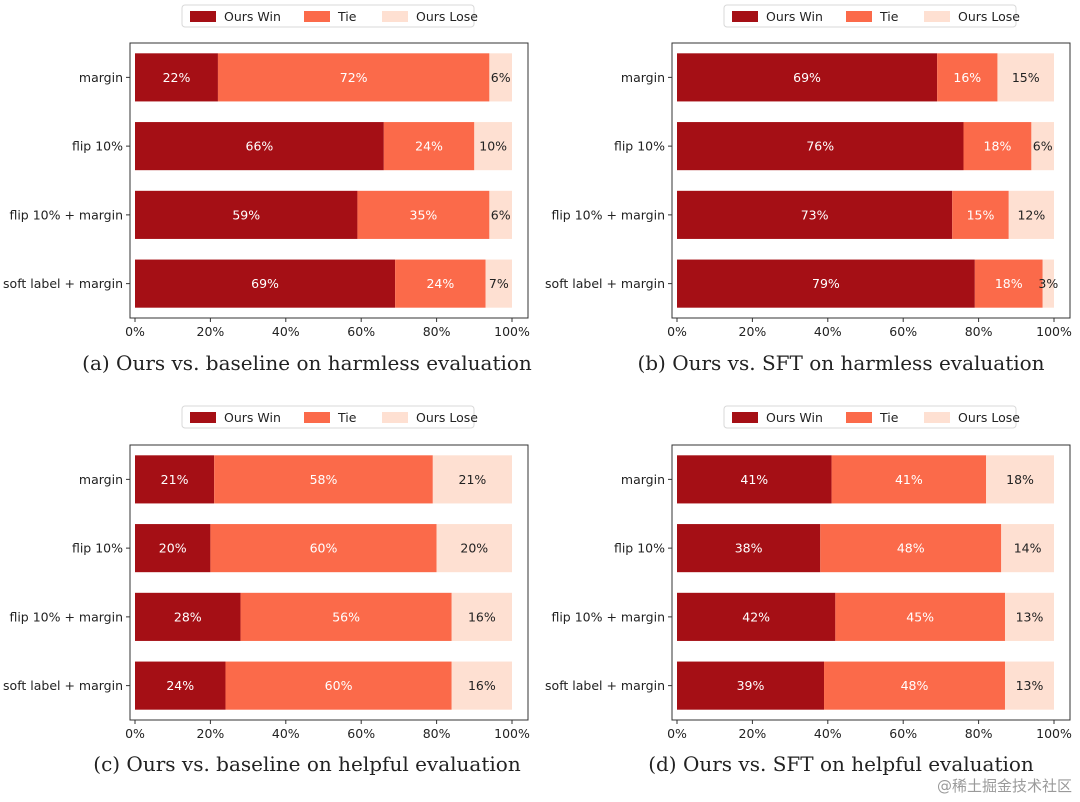 This screenshot has width=1080, height=802. What do you see at coordinates (794, 417) in the screenshot?
I see `legend-label: Ours Win` at bounding box center [794, 417].